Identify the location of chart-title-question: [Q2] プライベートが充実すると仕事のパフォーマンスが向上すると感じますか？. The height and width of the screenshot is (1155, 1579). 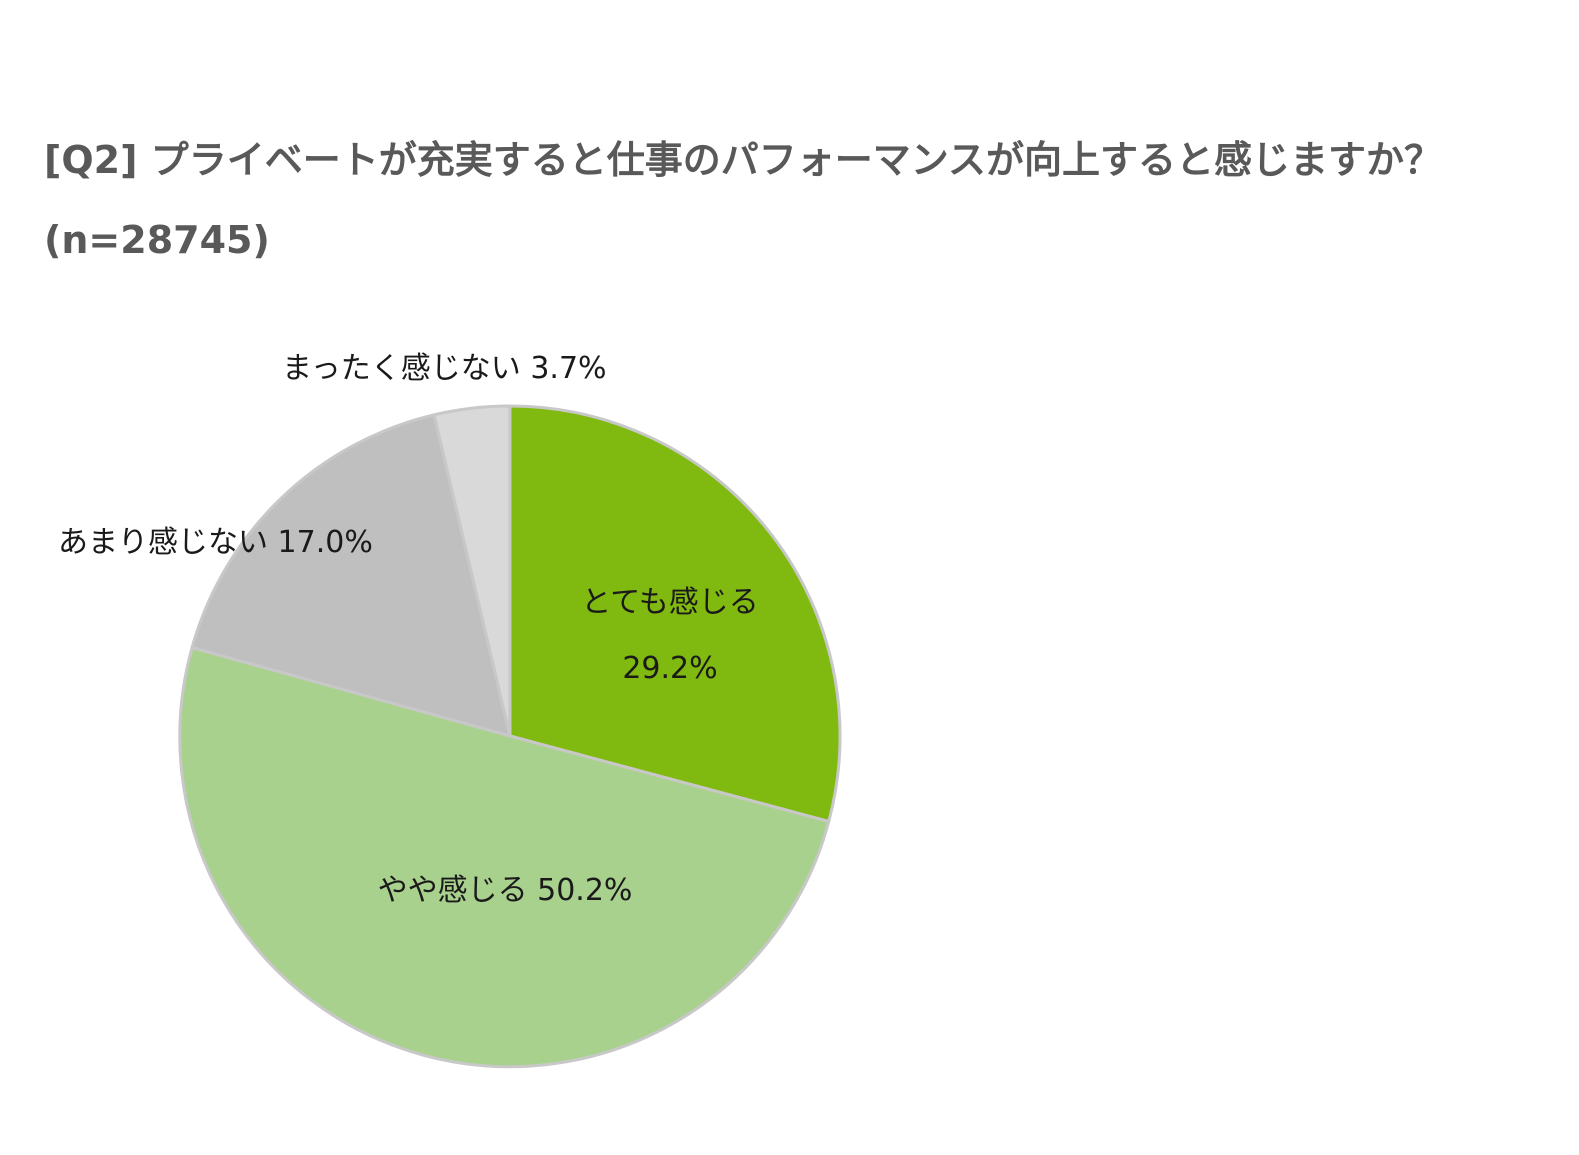
(743, 160).